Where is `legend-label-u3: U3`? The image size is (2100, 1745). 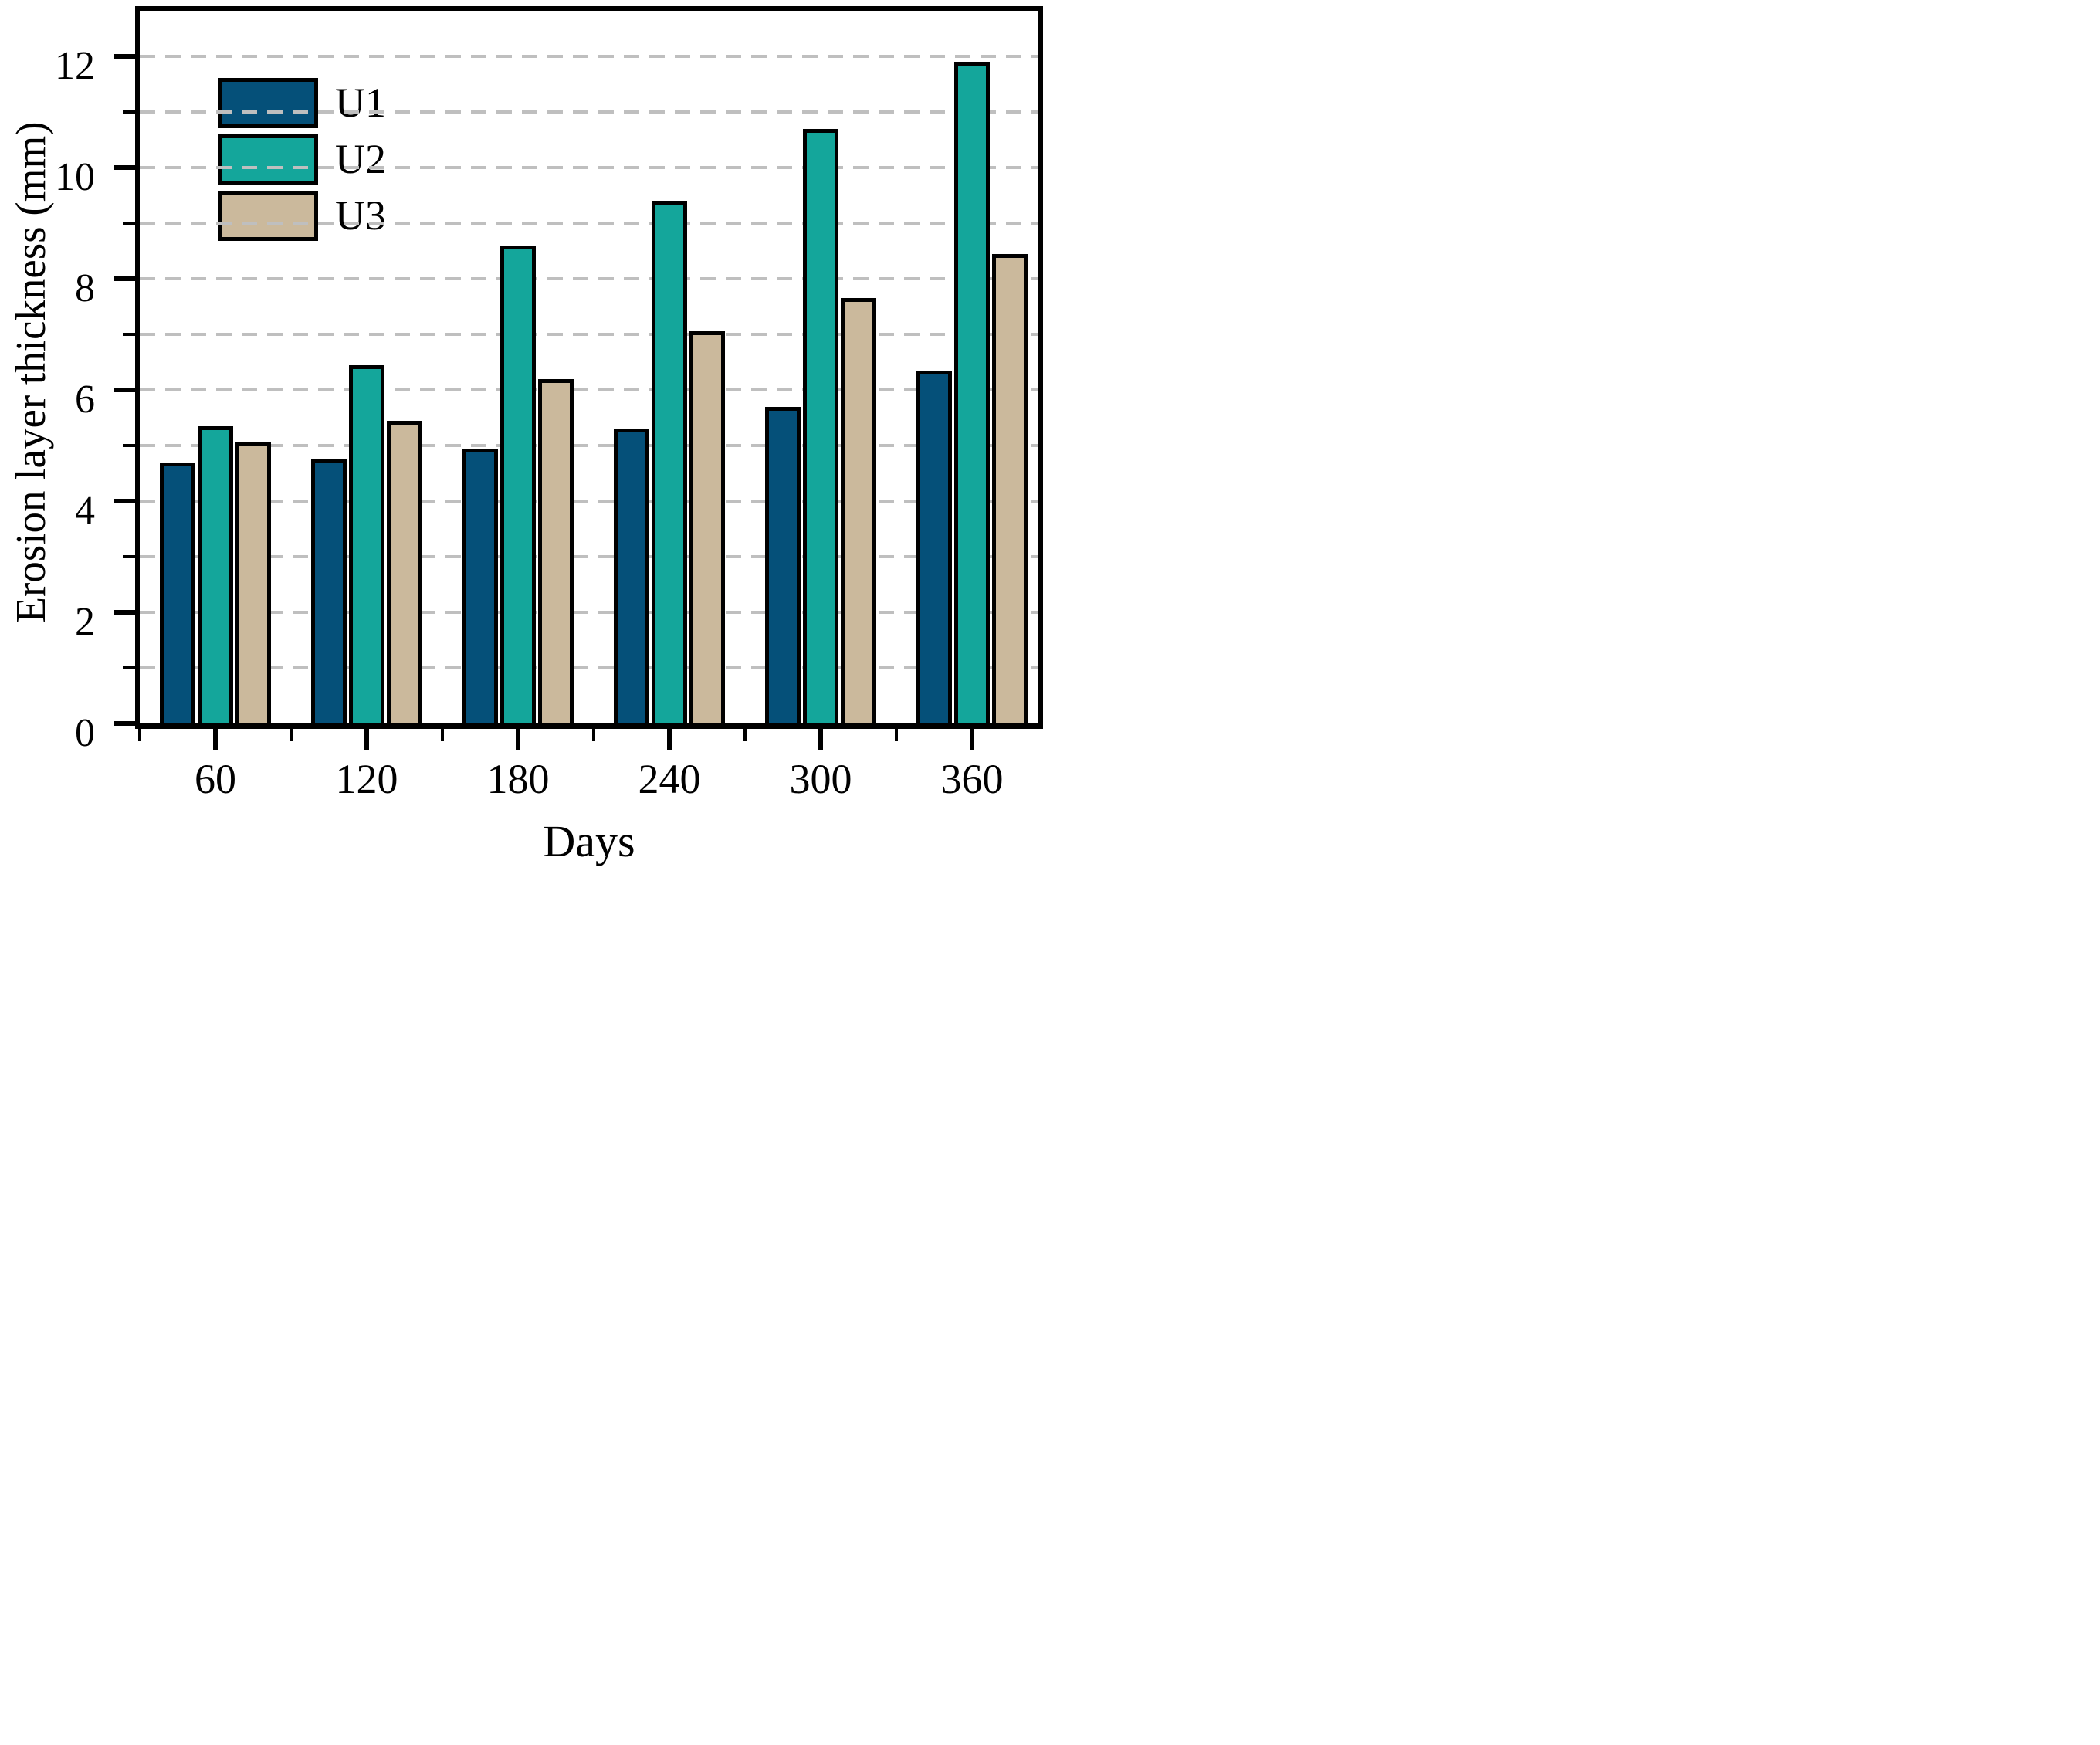
legend-label-u3: U3 is located at coordinates (360, 216).